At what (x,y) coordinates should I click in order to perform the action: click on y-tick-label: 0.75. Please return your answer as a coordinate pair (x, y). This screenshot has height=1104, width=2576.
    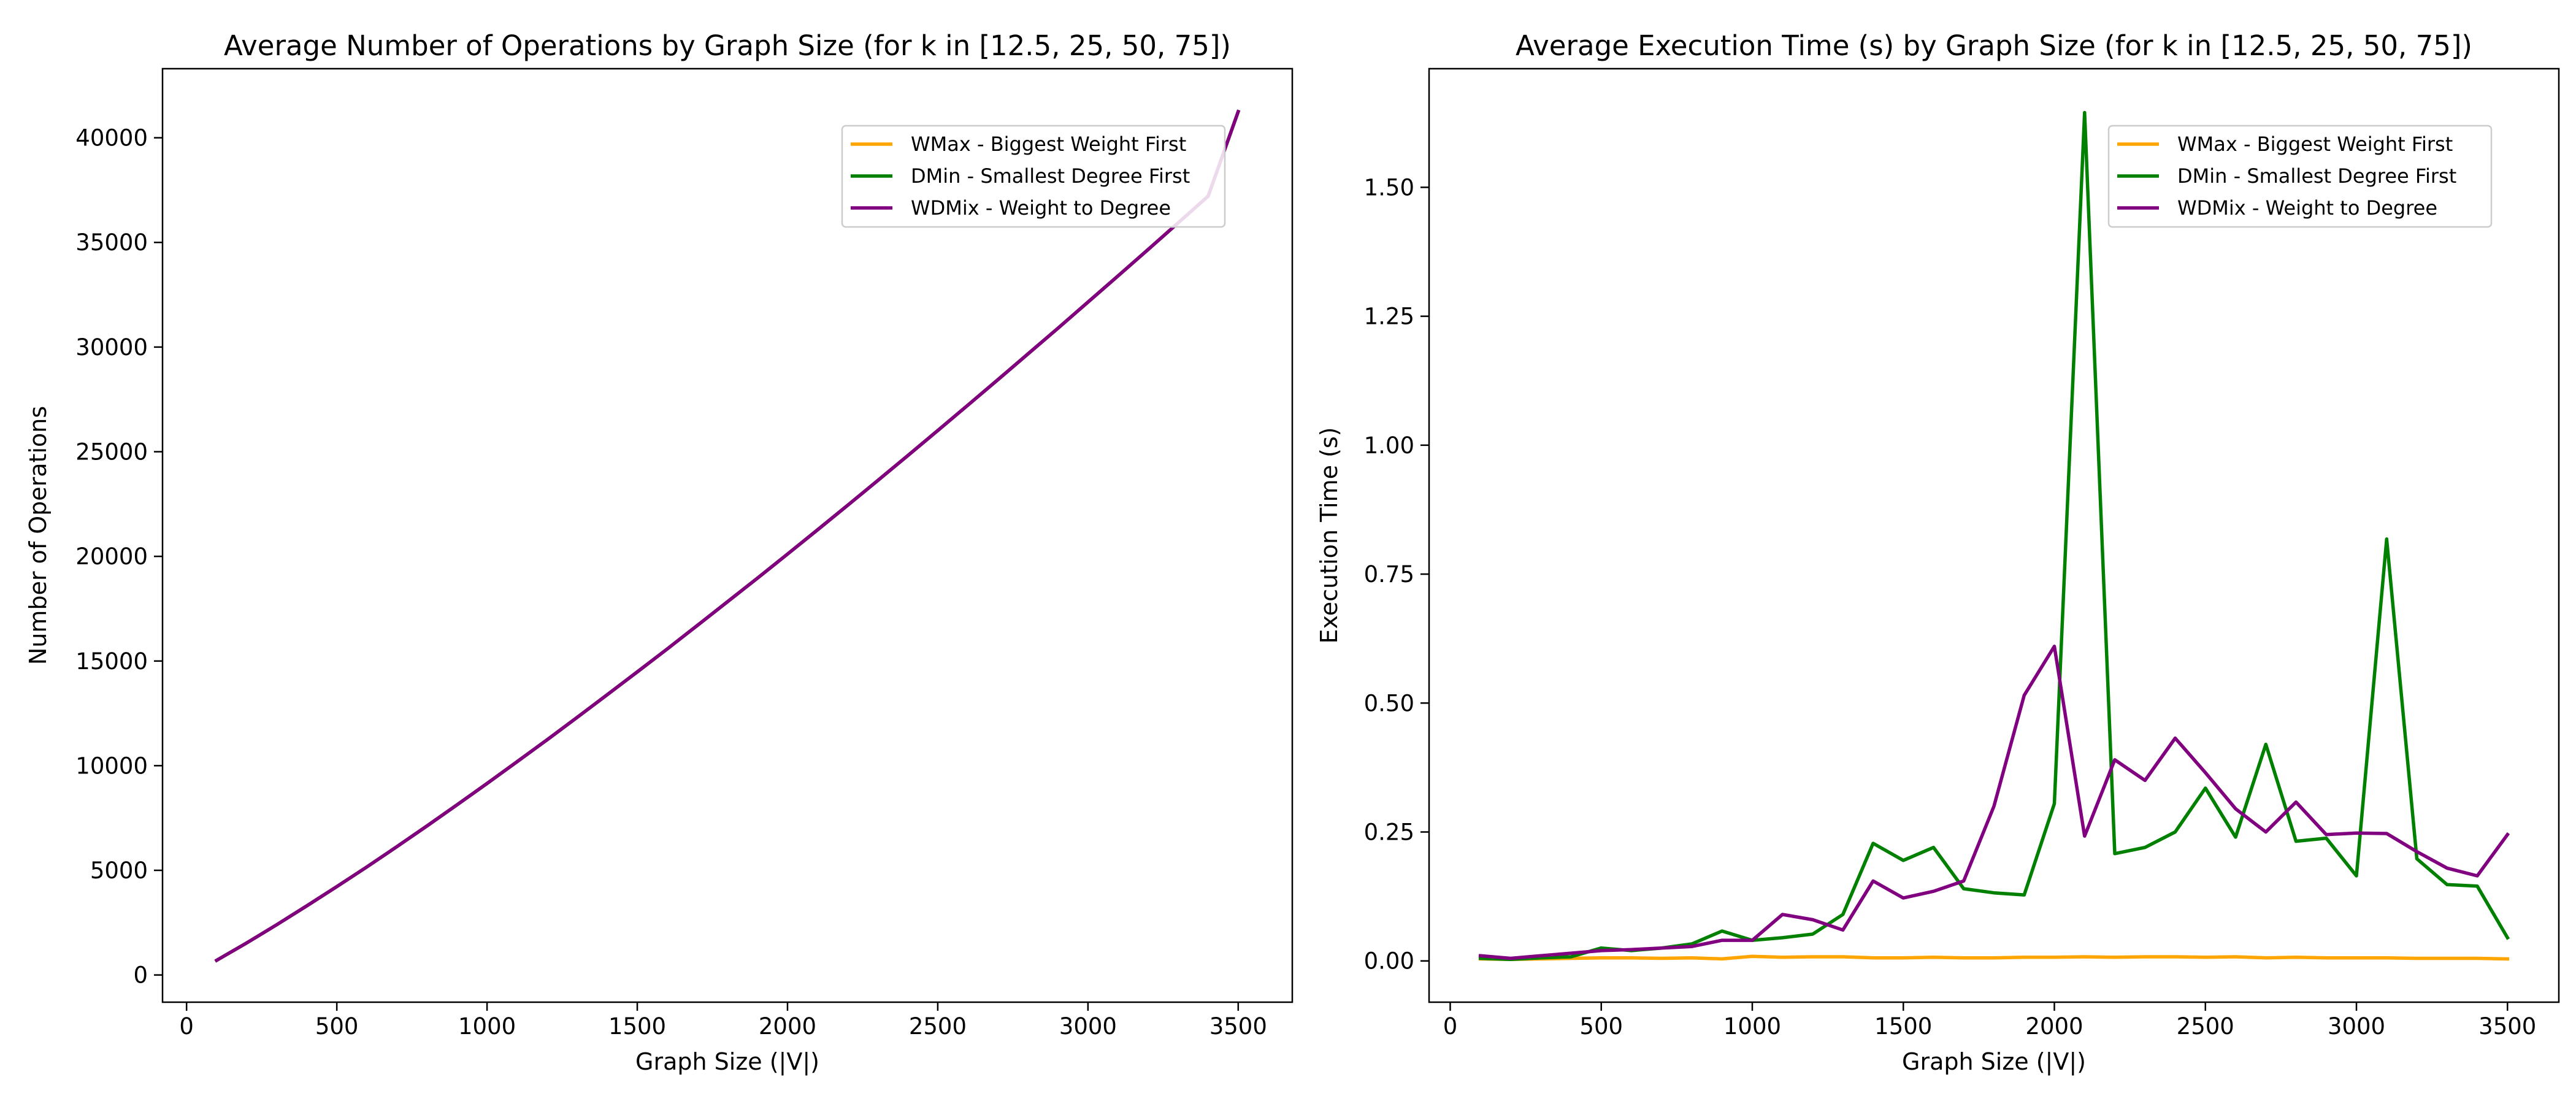
    Looking at the image, I should click on (1389, 574).